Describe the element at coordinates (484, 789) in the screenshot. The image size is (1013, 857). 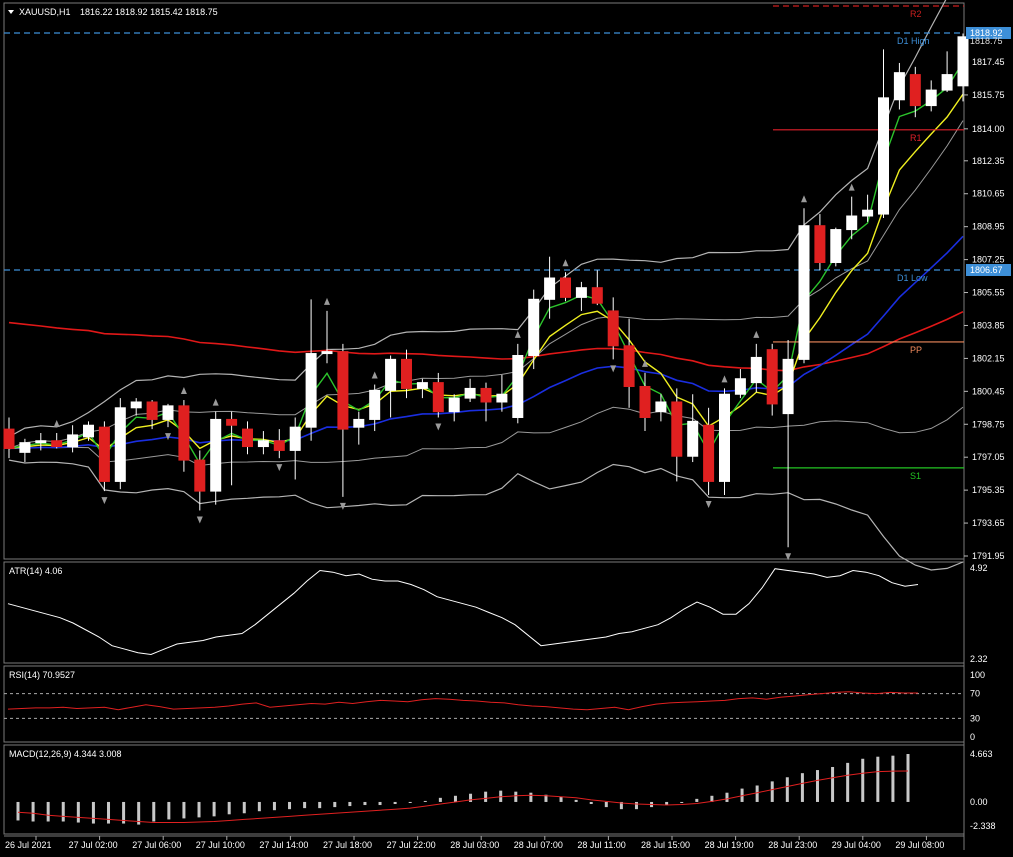
I see `macd-panel` at that location.